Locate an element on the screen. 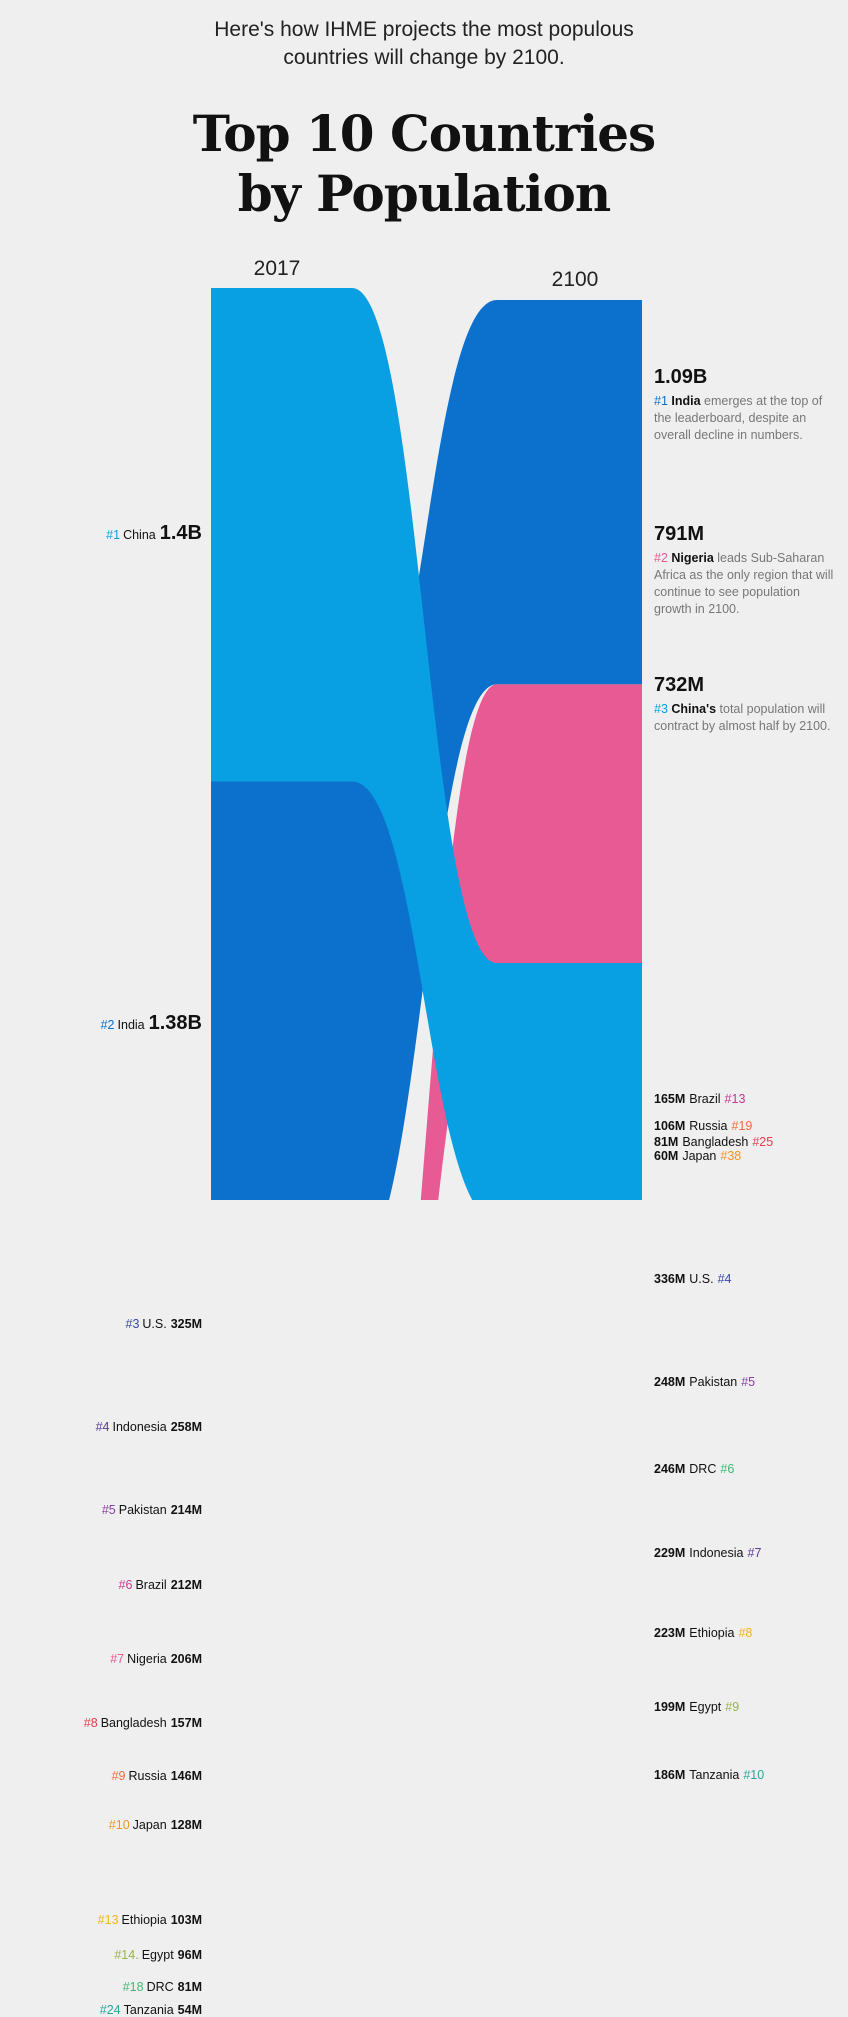 This screenshot has height=2017, width=848. right-rank-egypt: #9 is located at coordinates (732, 1707).